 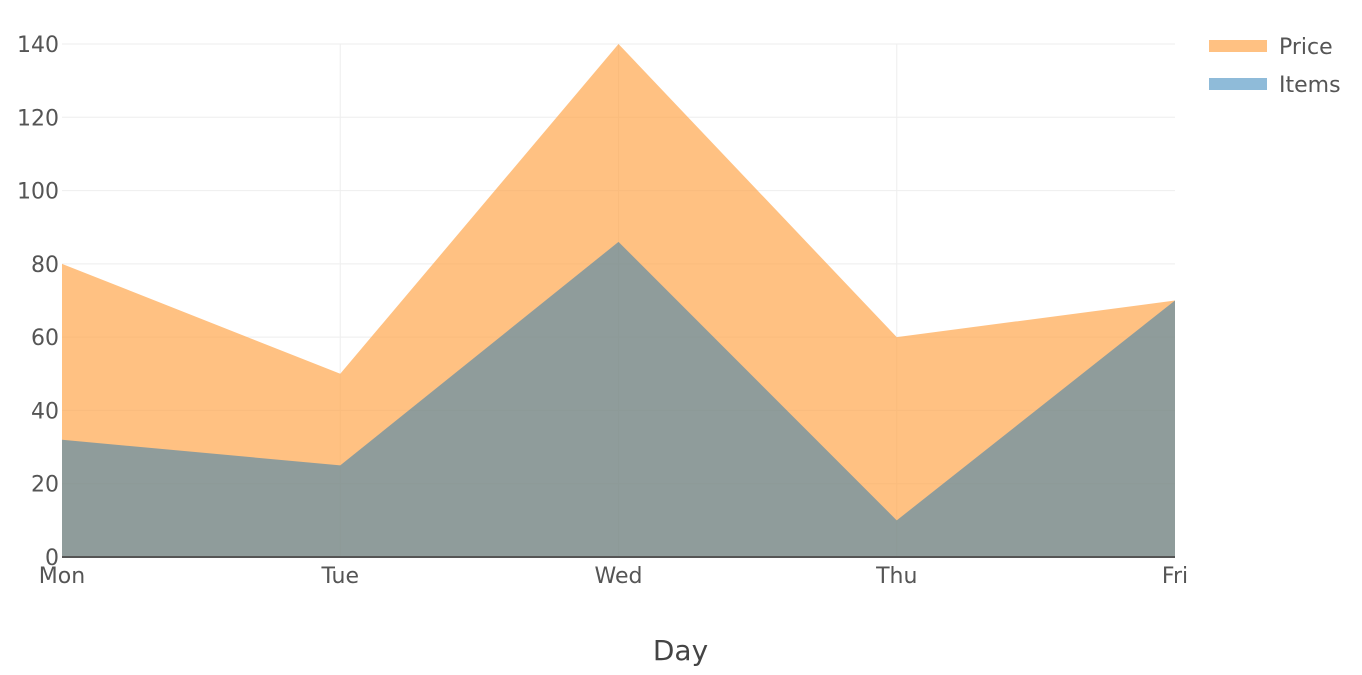 I want to click on y-tick-label: 100, so click(x=38, y=192).